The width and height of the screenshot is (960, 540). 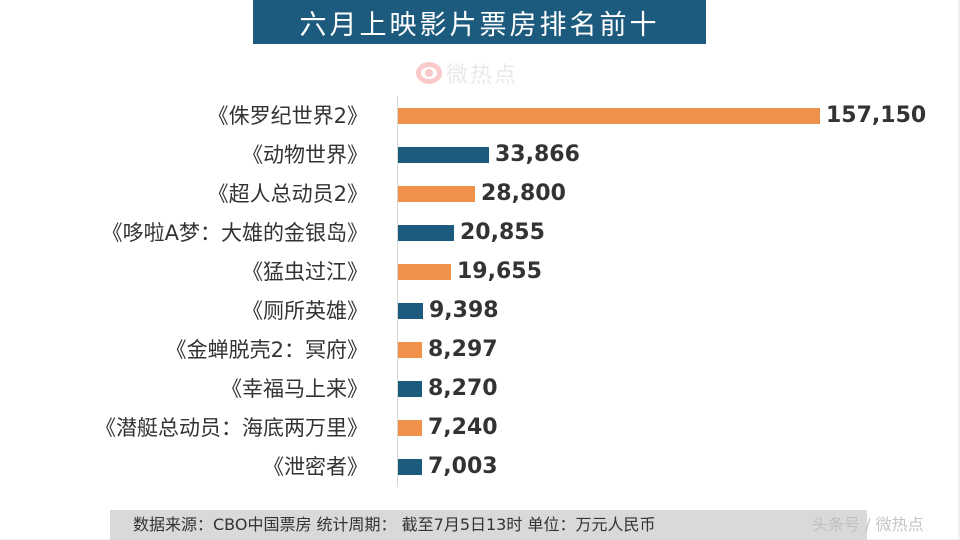 I want to click on bar-category-label: 《动物世界》, so click(x=305, y=155).